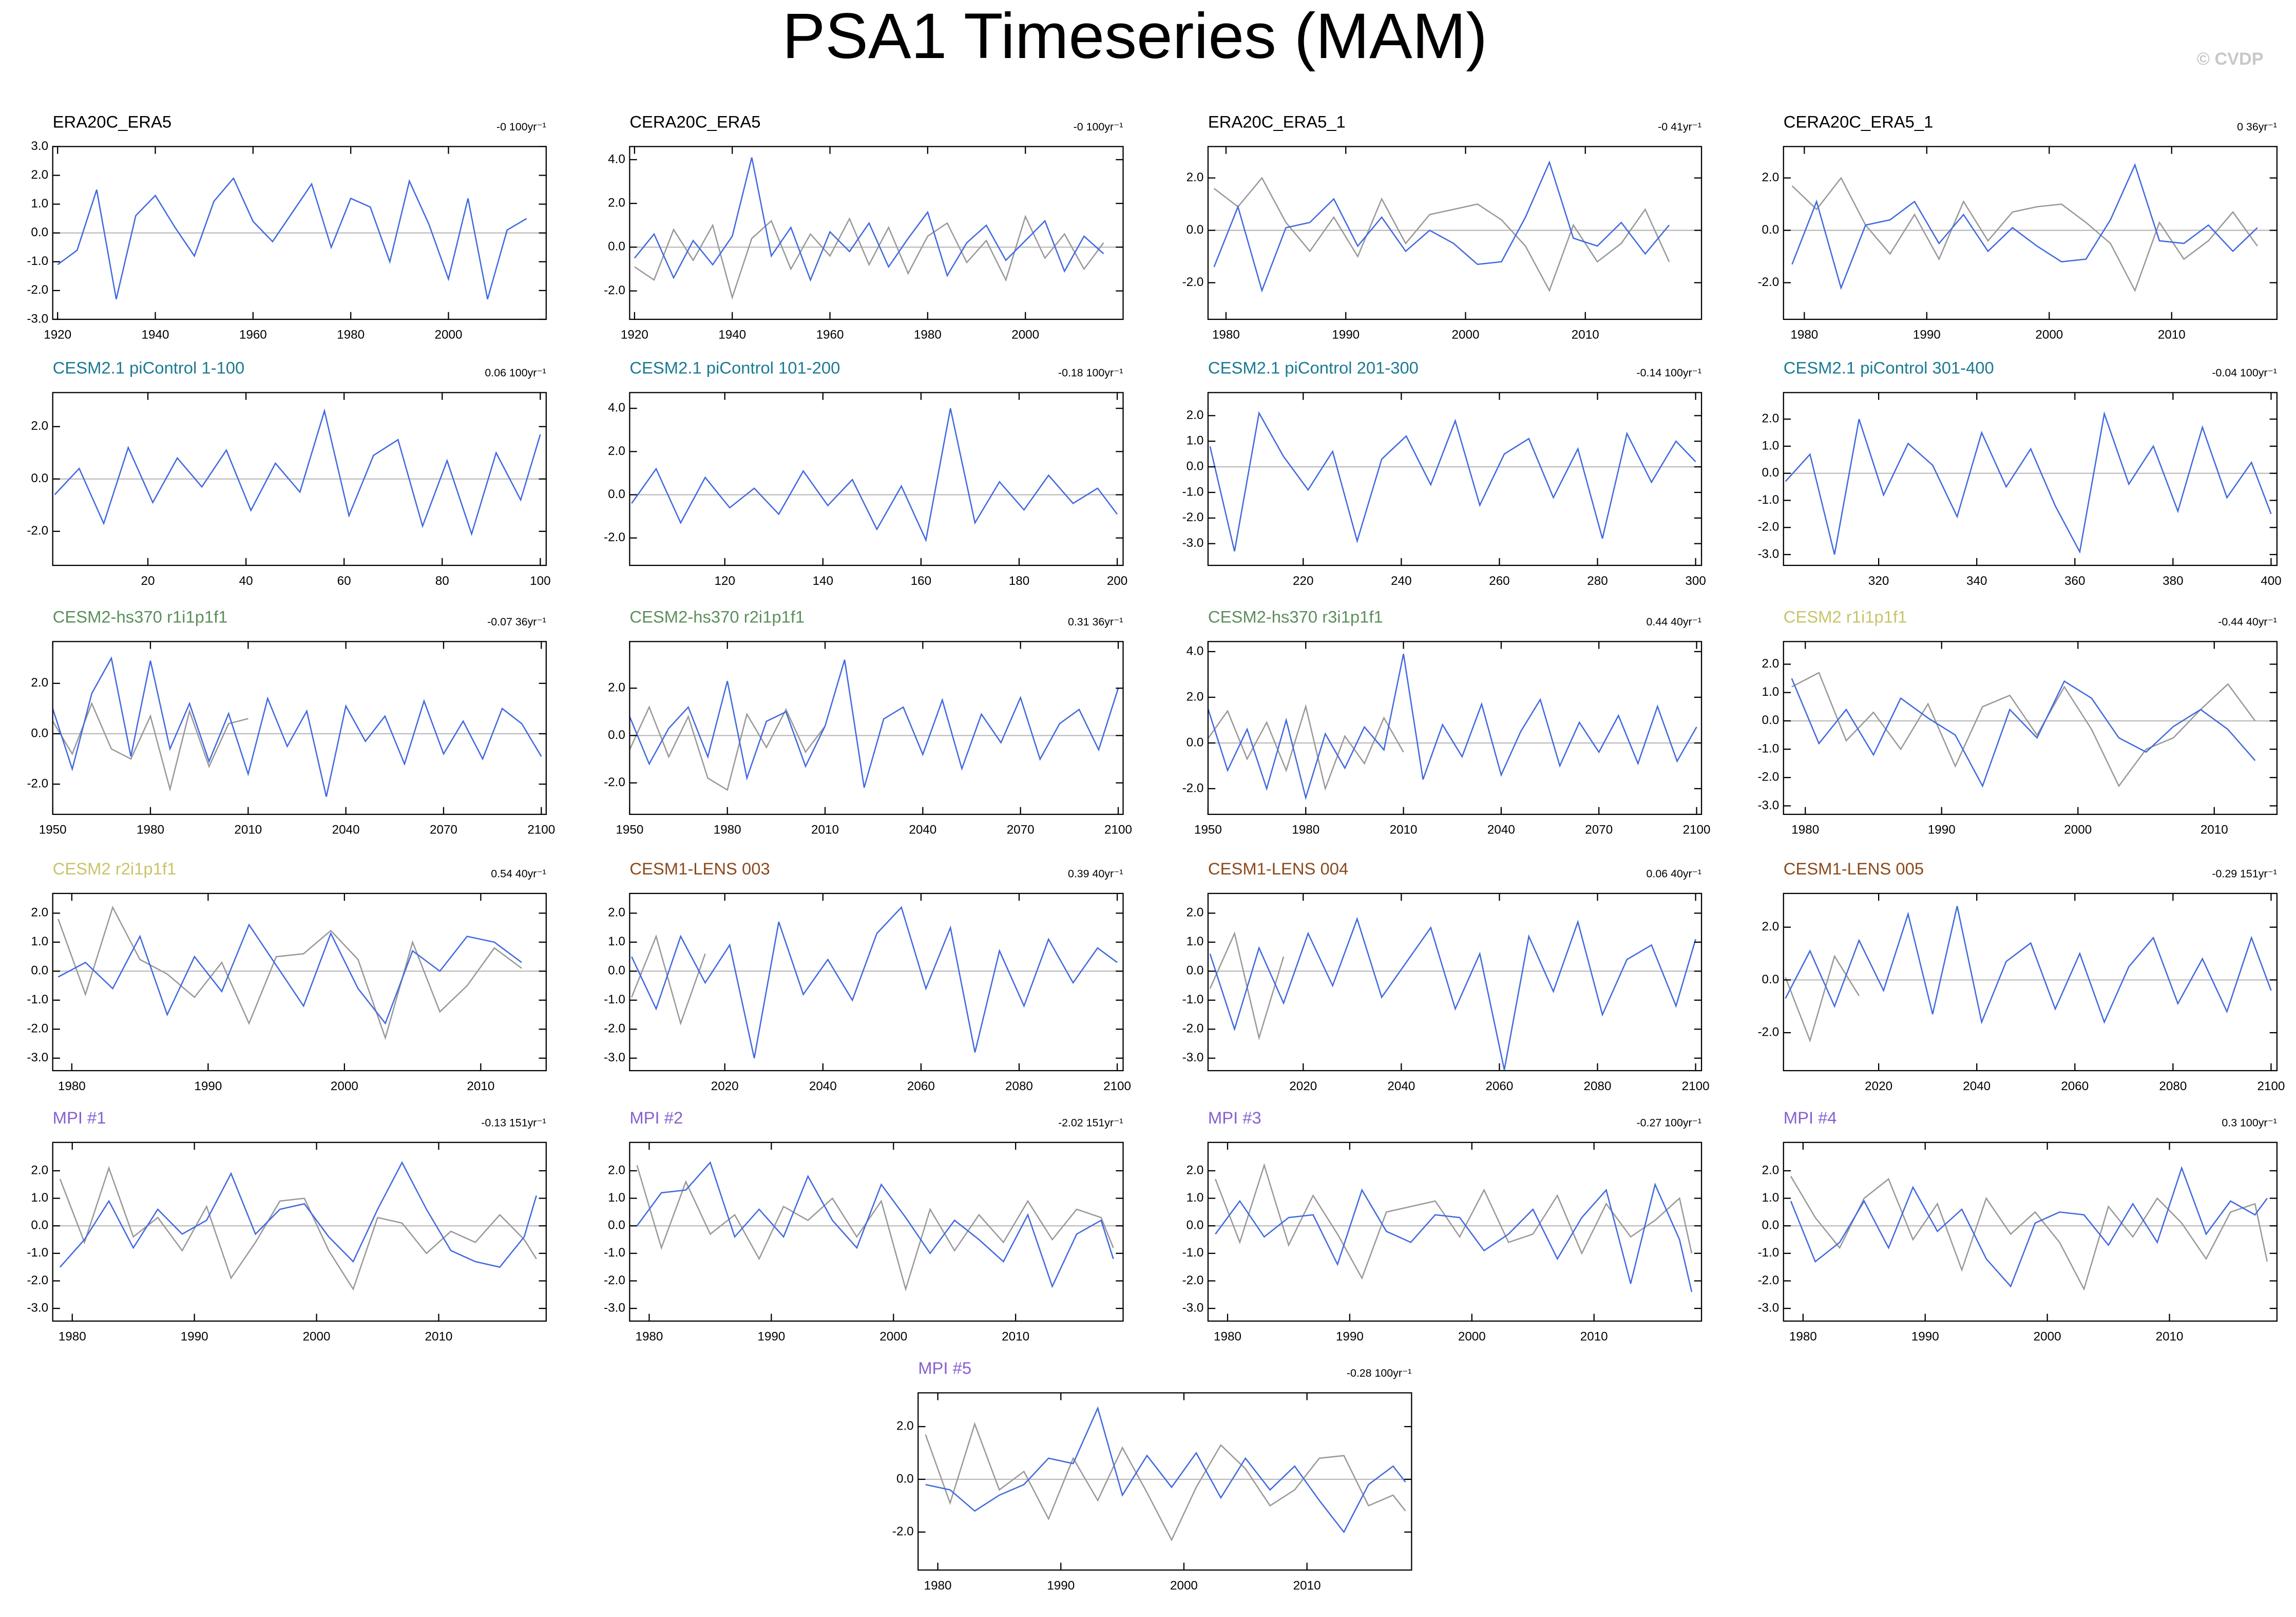  Describe the element at coordinates (344, 581) in the screenshot. I see `x-tick-label: 60` at that location.